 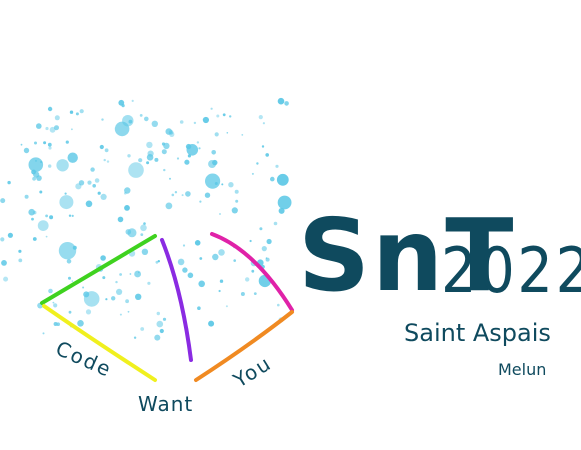 What do you see at coordinates (99, 343) in the screenshot?
I see `edge-yellow` at bounding box center [99, 343].